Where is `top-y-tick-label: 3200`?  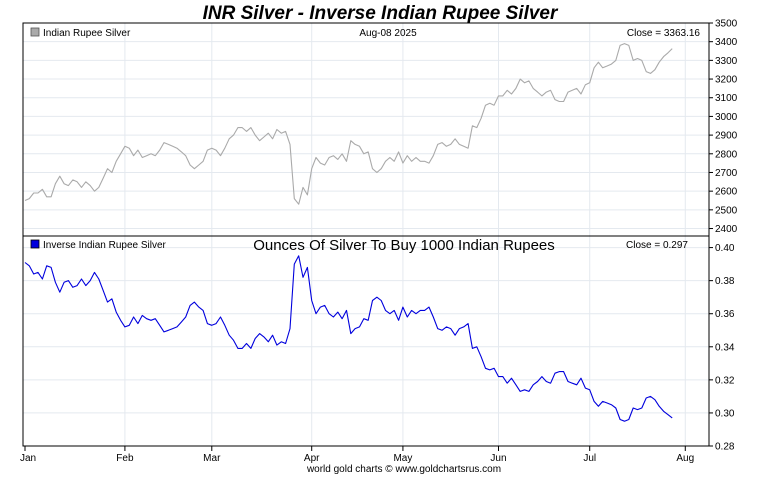 top-y-tick-label: 3200 is located at coordinates (726, 80).